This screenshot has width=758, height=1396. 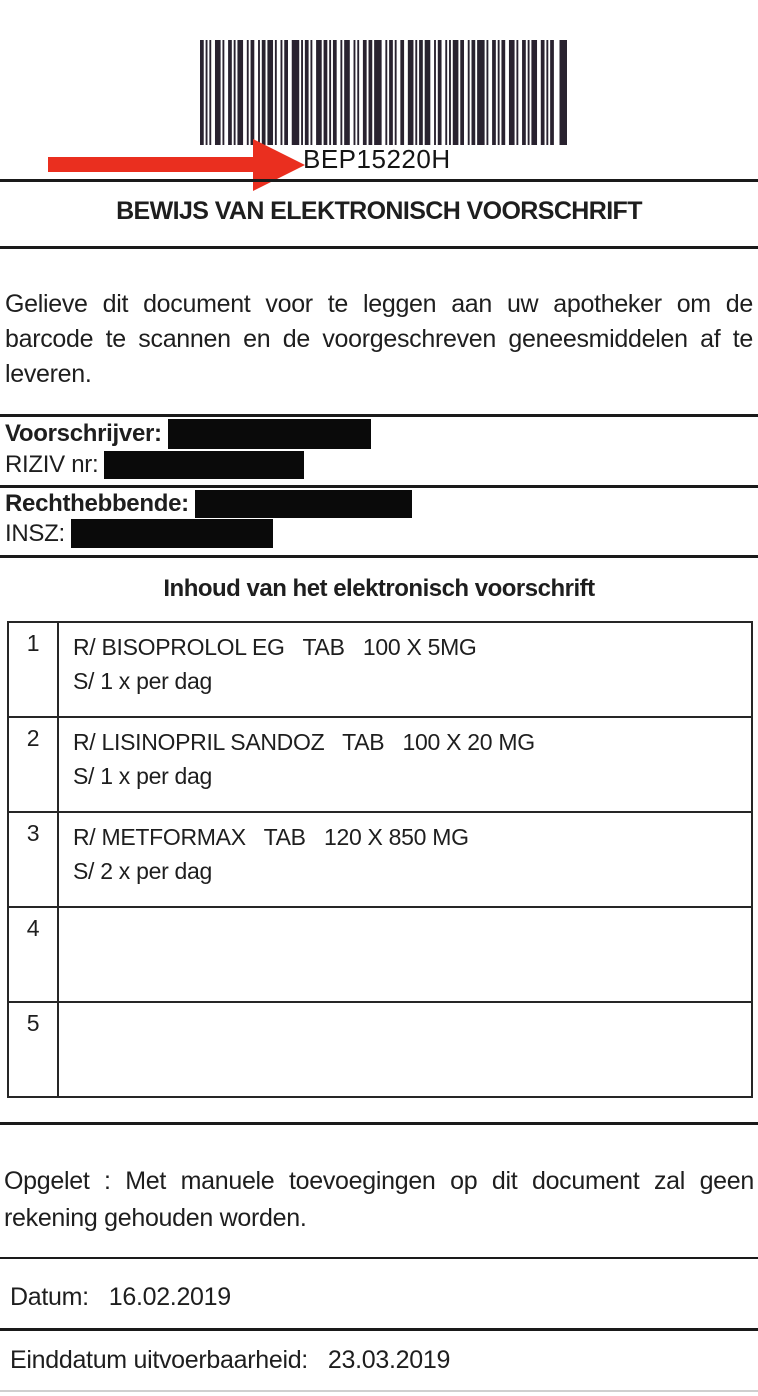 What do you see at coordinates (34, 859) in the screenshot?
I see `row-number: 3` at bounding box center [34, 859].